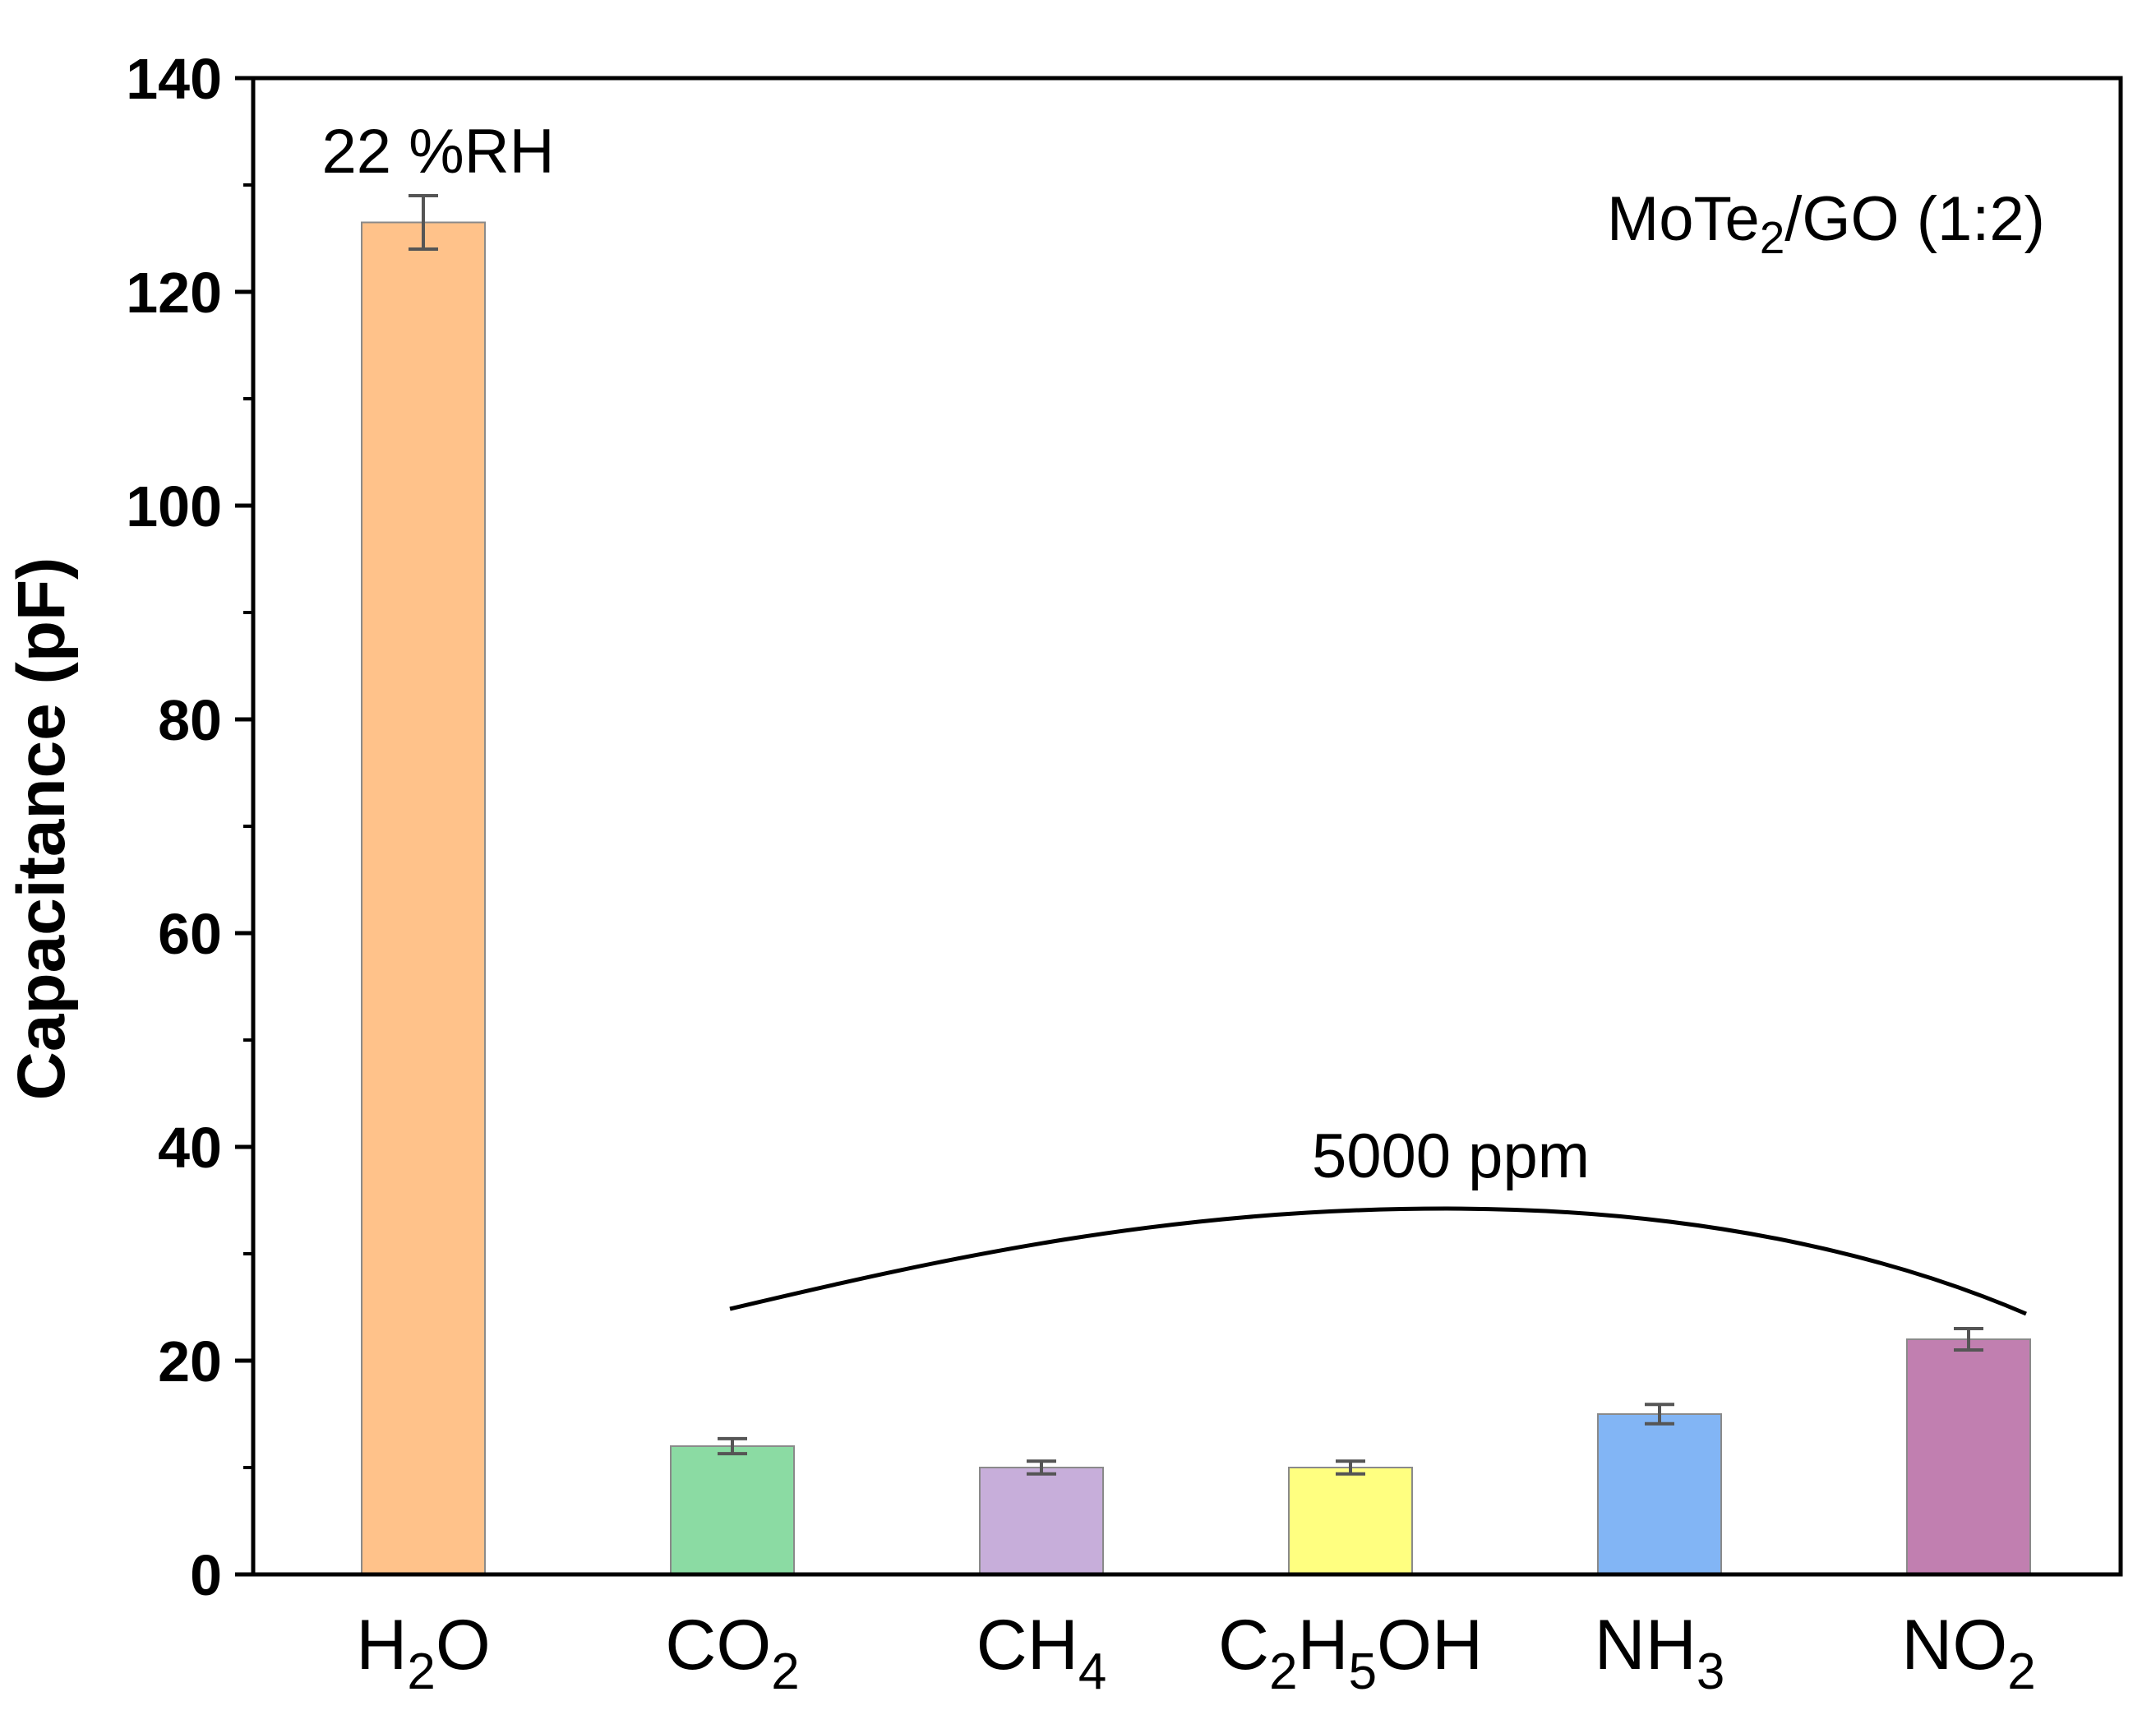  Describe the element at coordinates (1195, 1653) in the screenshot. I see `x-labels-layer: H2O CO2 CH4 C2H5OH NH3 NO2` at that location.